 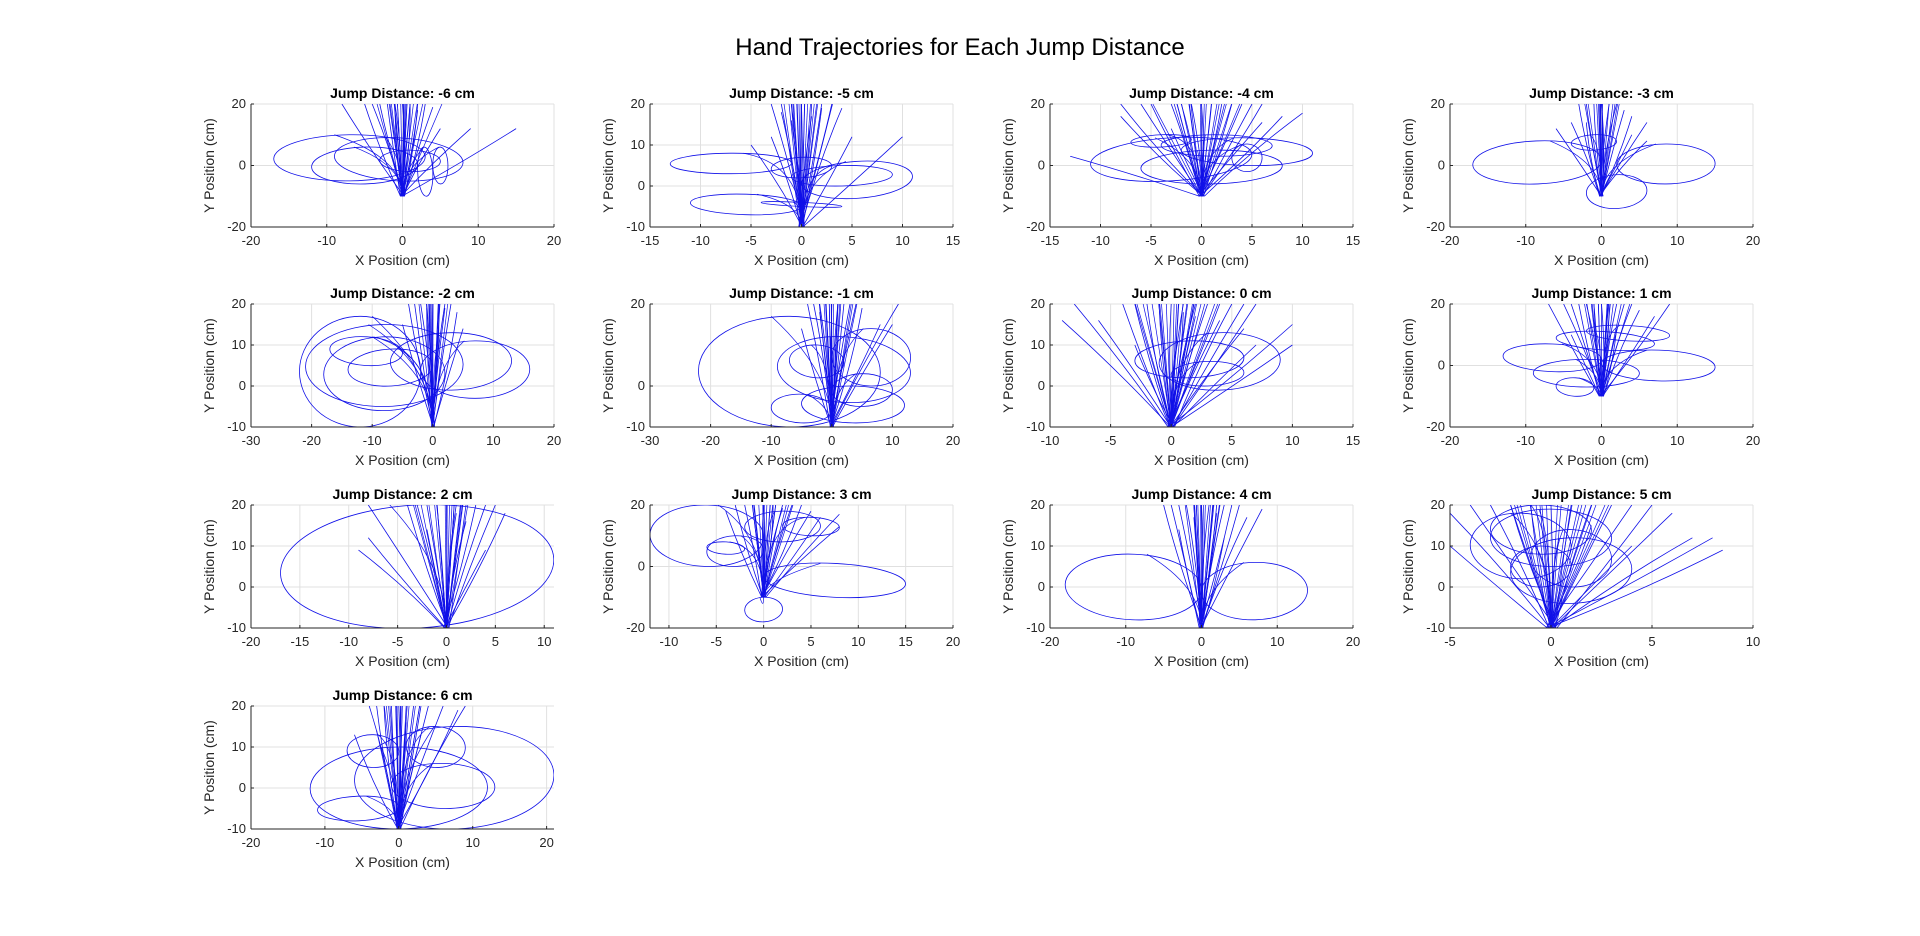 I want to click on x-tick-label: -10, so click(x=1050, y=440).